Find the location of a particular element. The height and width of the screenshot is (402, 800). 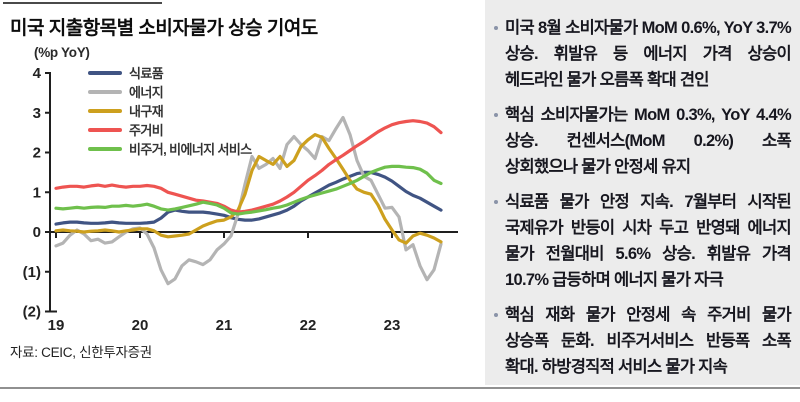

series-line-비주거, 비에너지 서비스 is located at coordinates (248, 190).